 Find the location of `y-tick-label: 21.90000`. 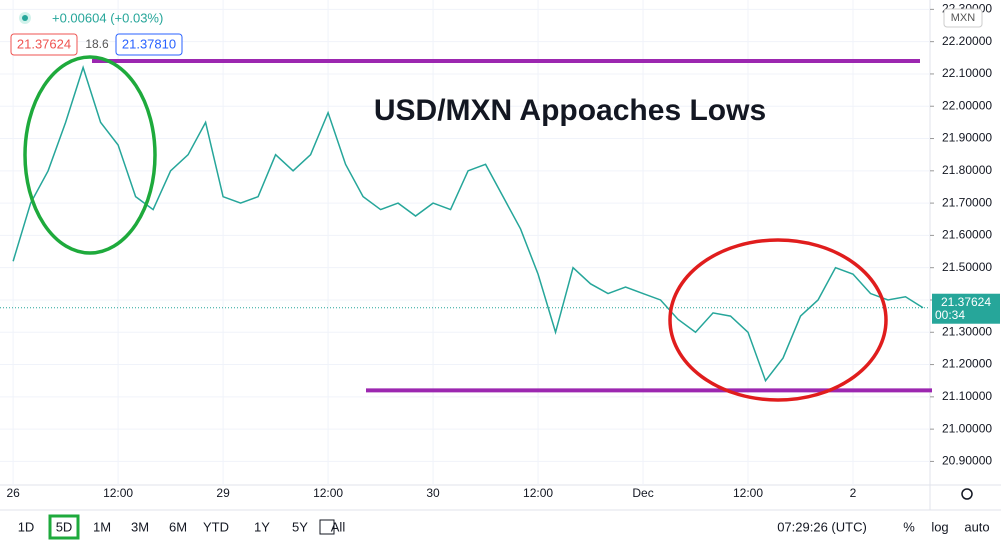

y-tick-label: 21.90000 is located at coordinates (967, 138).